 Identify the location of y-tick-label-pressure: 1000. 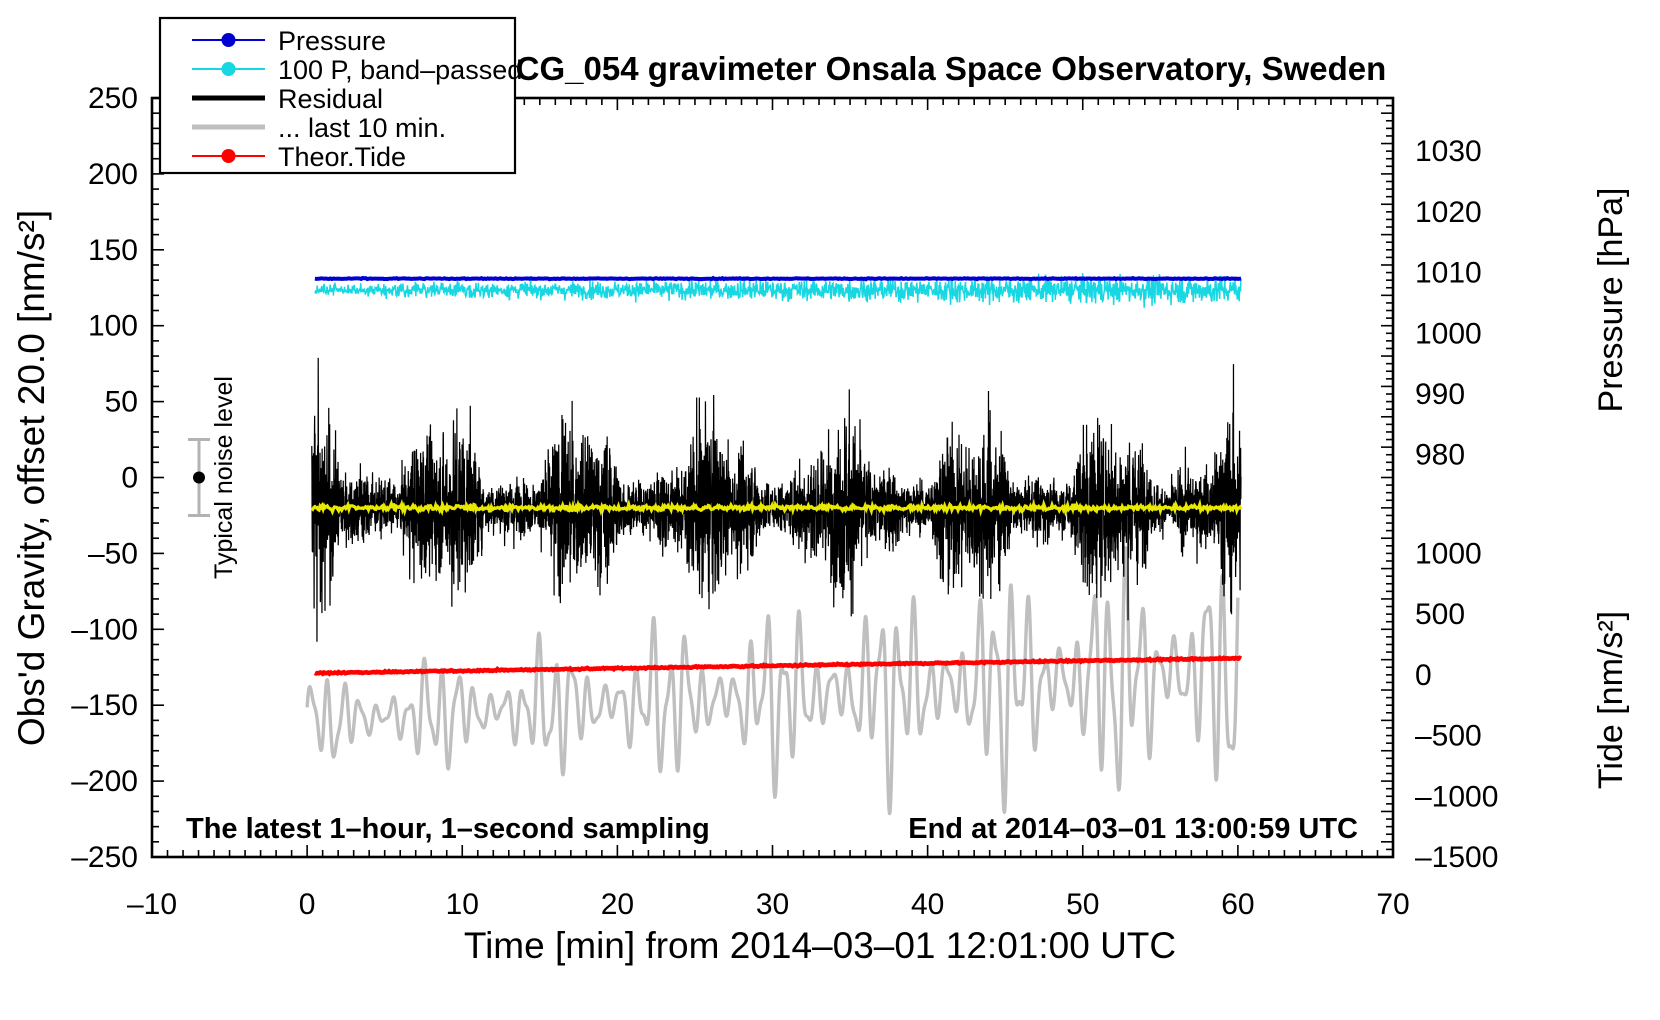
(1448, 333).